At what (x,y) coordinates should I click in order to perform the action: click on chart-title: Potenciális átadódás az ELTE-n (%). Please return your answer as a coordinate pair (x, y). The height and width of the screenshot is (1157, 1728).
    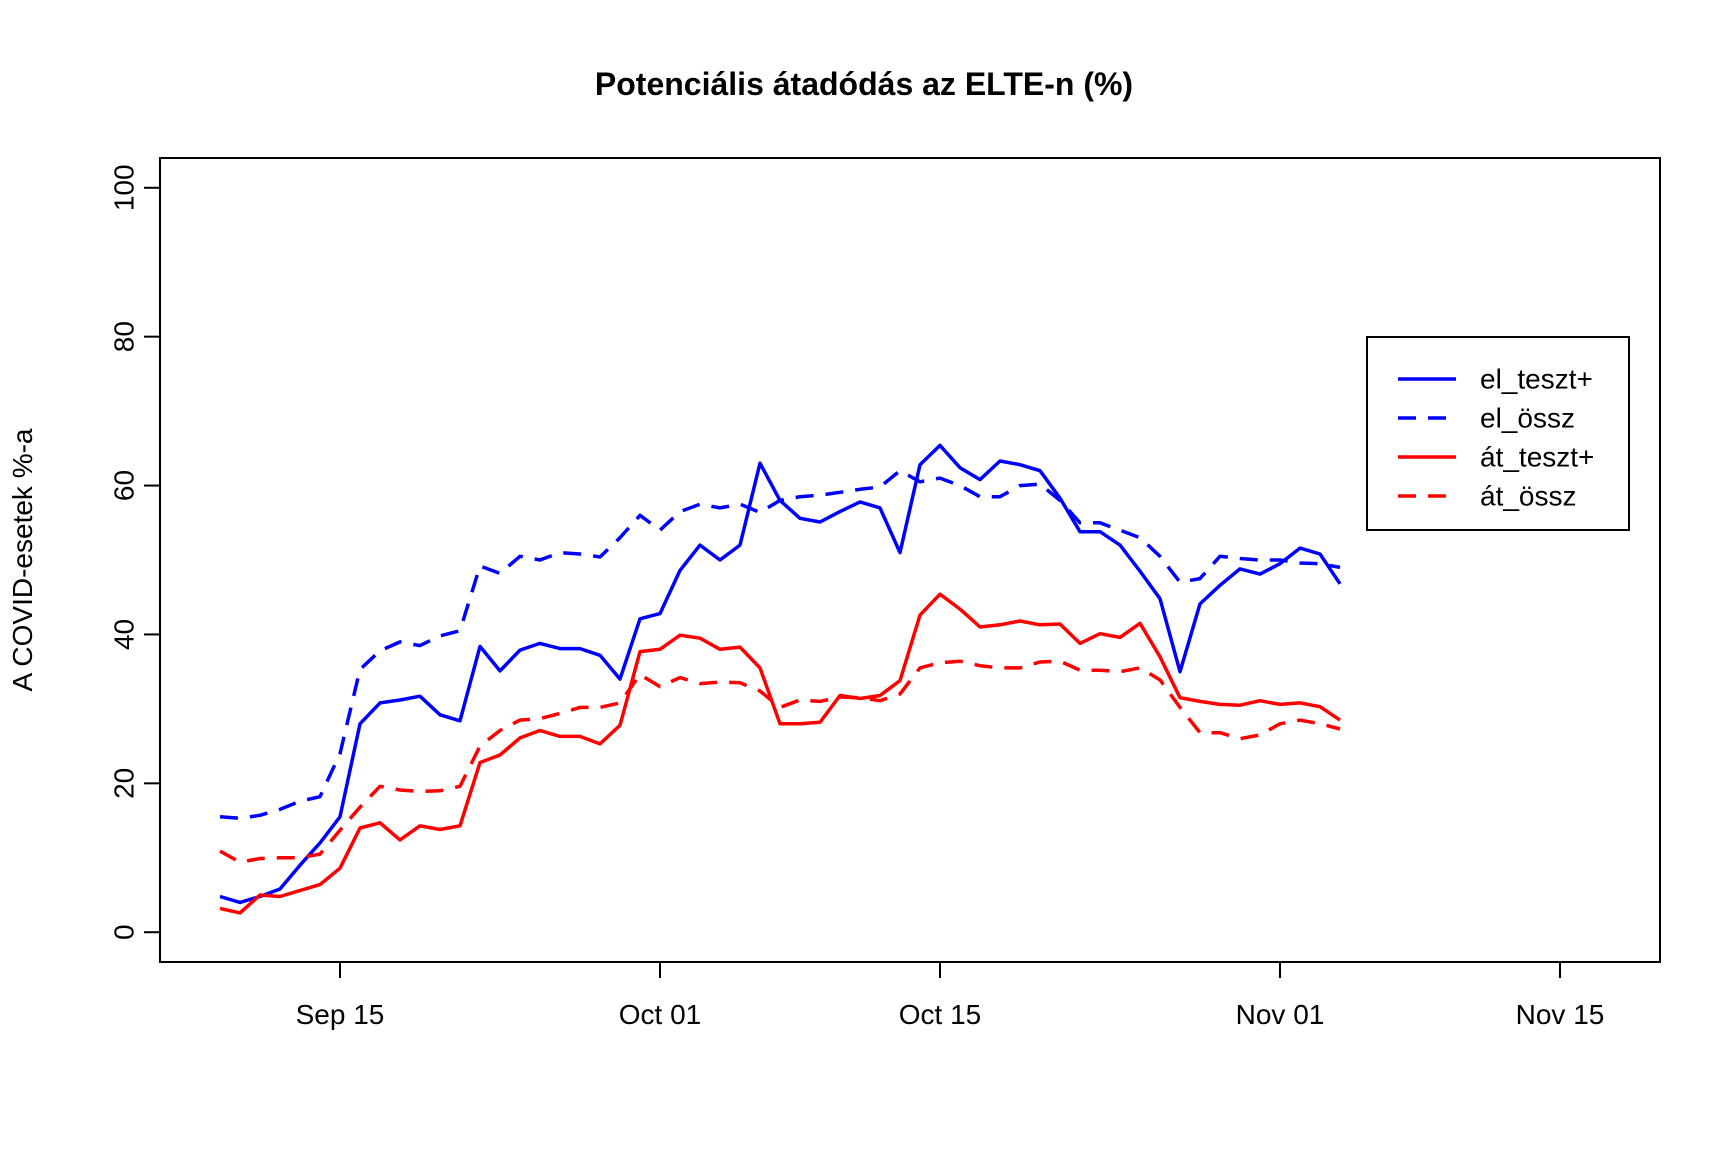
    Looking at the image, I should click on (864, 84).